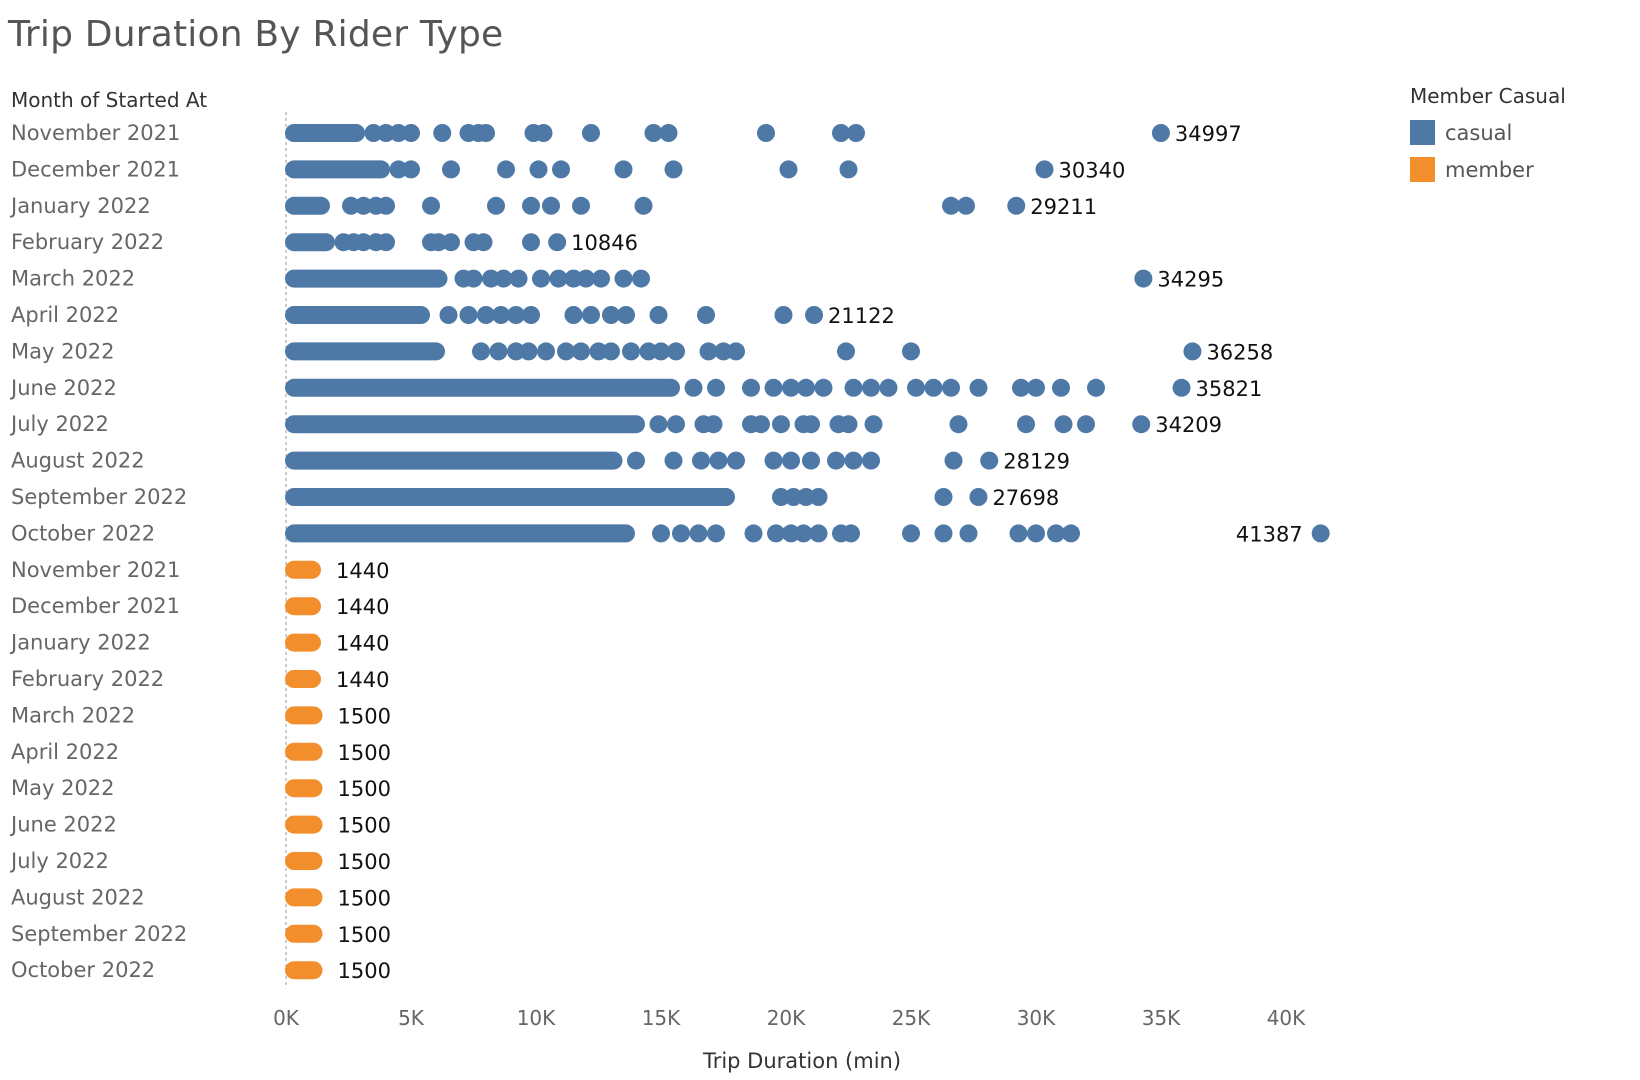 The width and height of the screenshot is (1640, 1080). Describe the element at coordinates (95, 606) in the screenshot. I see `row-label: December 2021` at that location.